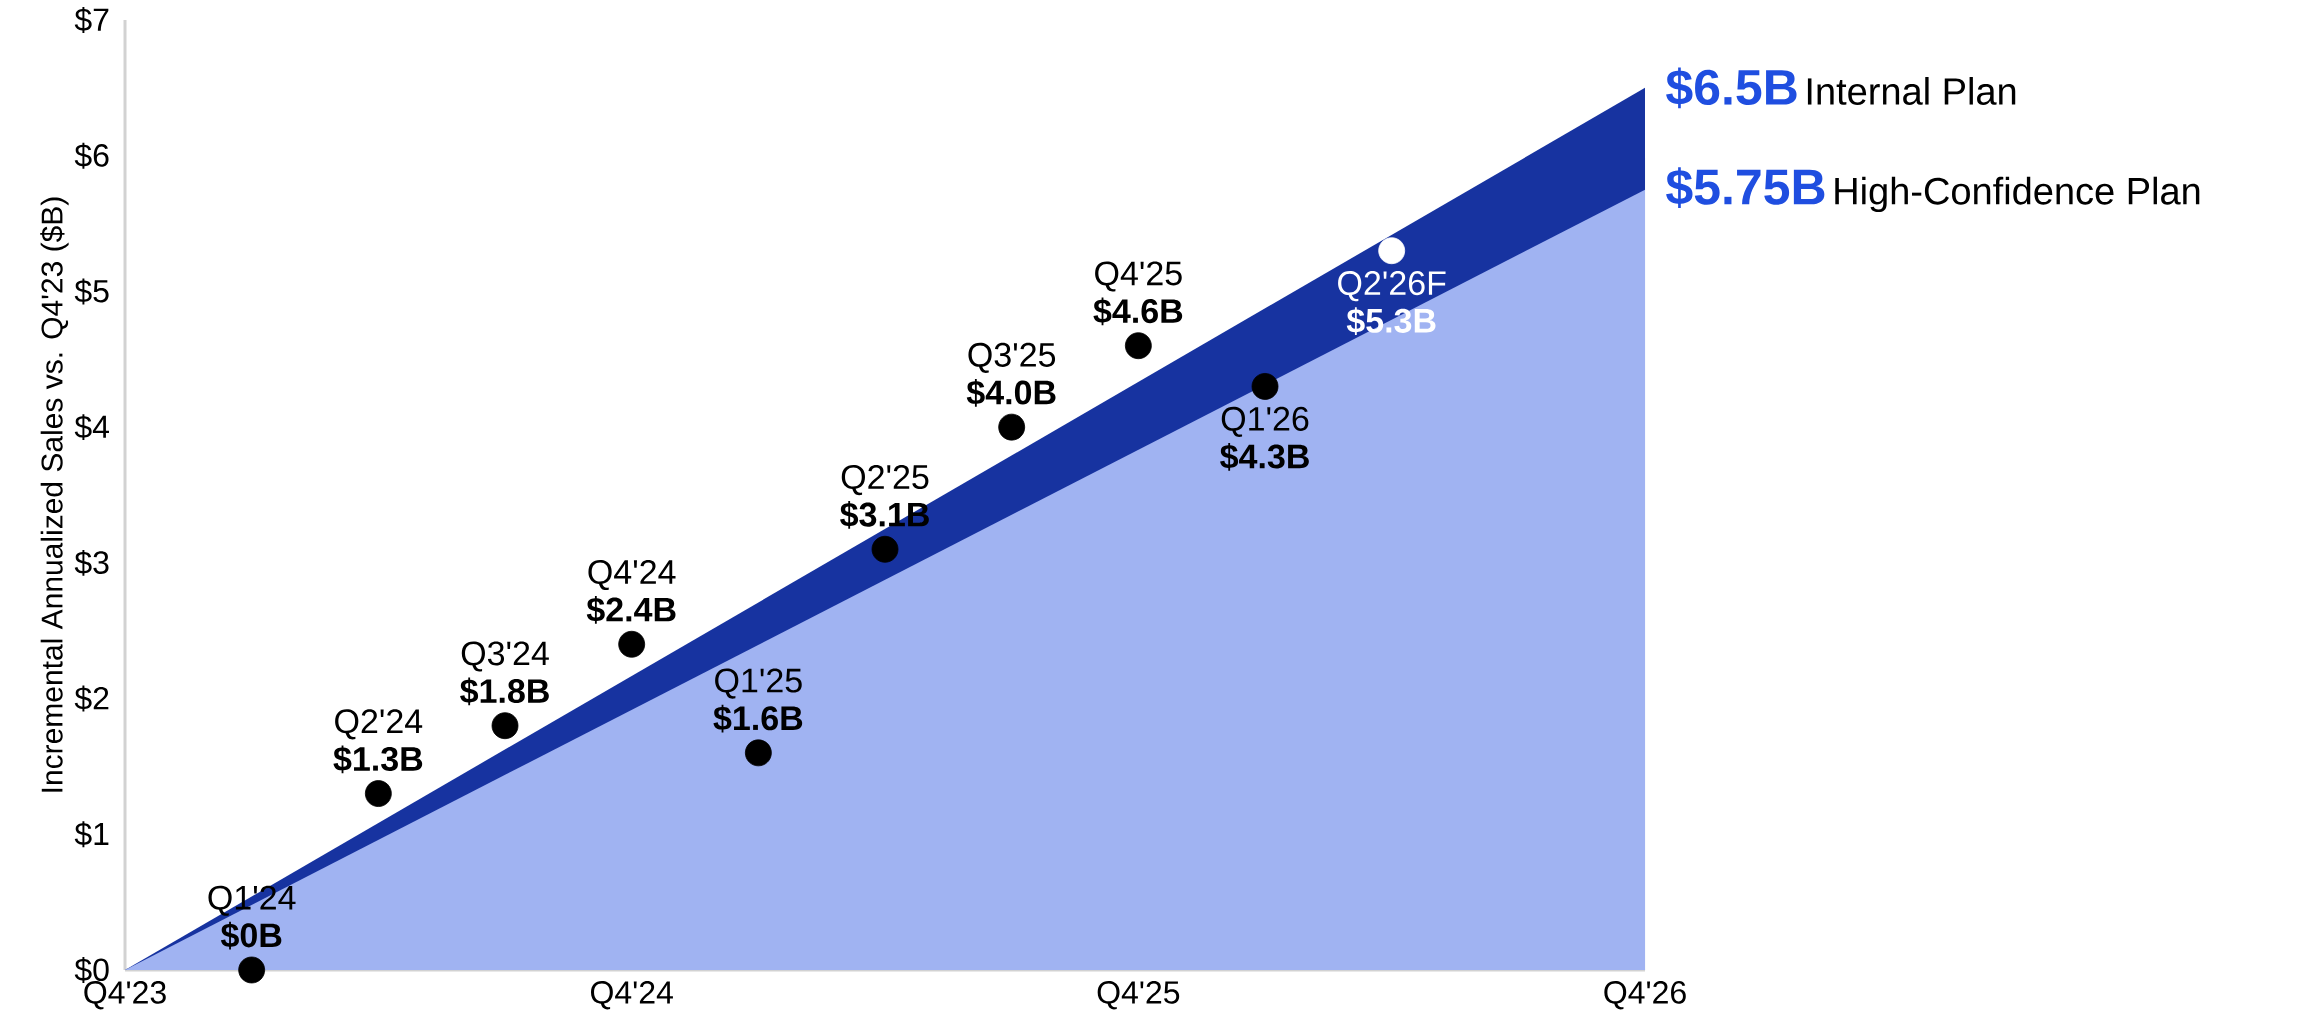 This screenshot has height=1026, width=2300. I want to click on data-label: $1.3B, so click(378, 759).